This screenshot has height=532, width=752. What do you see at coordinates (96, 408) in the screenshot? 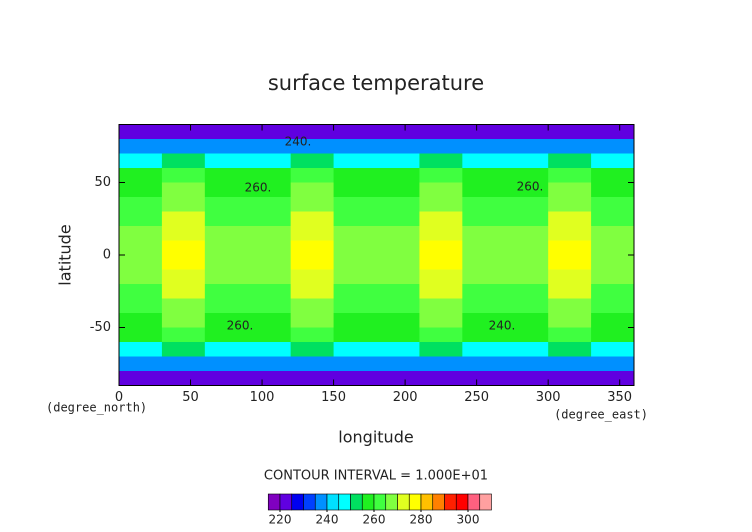
I see `y-unit: (degree_north)` at bounding box center [96, 408].